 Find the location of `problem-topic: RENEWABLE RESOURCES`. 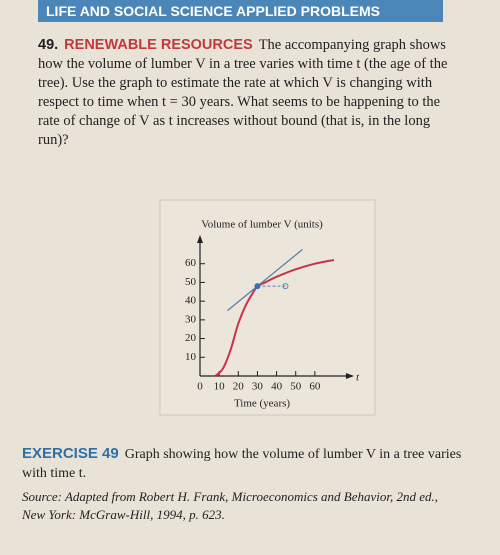

problem-topic: RENEWABLE RESOURCES is located at coordinates (158, 45).